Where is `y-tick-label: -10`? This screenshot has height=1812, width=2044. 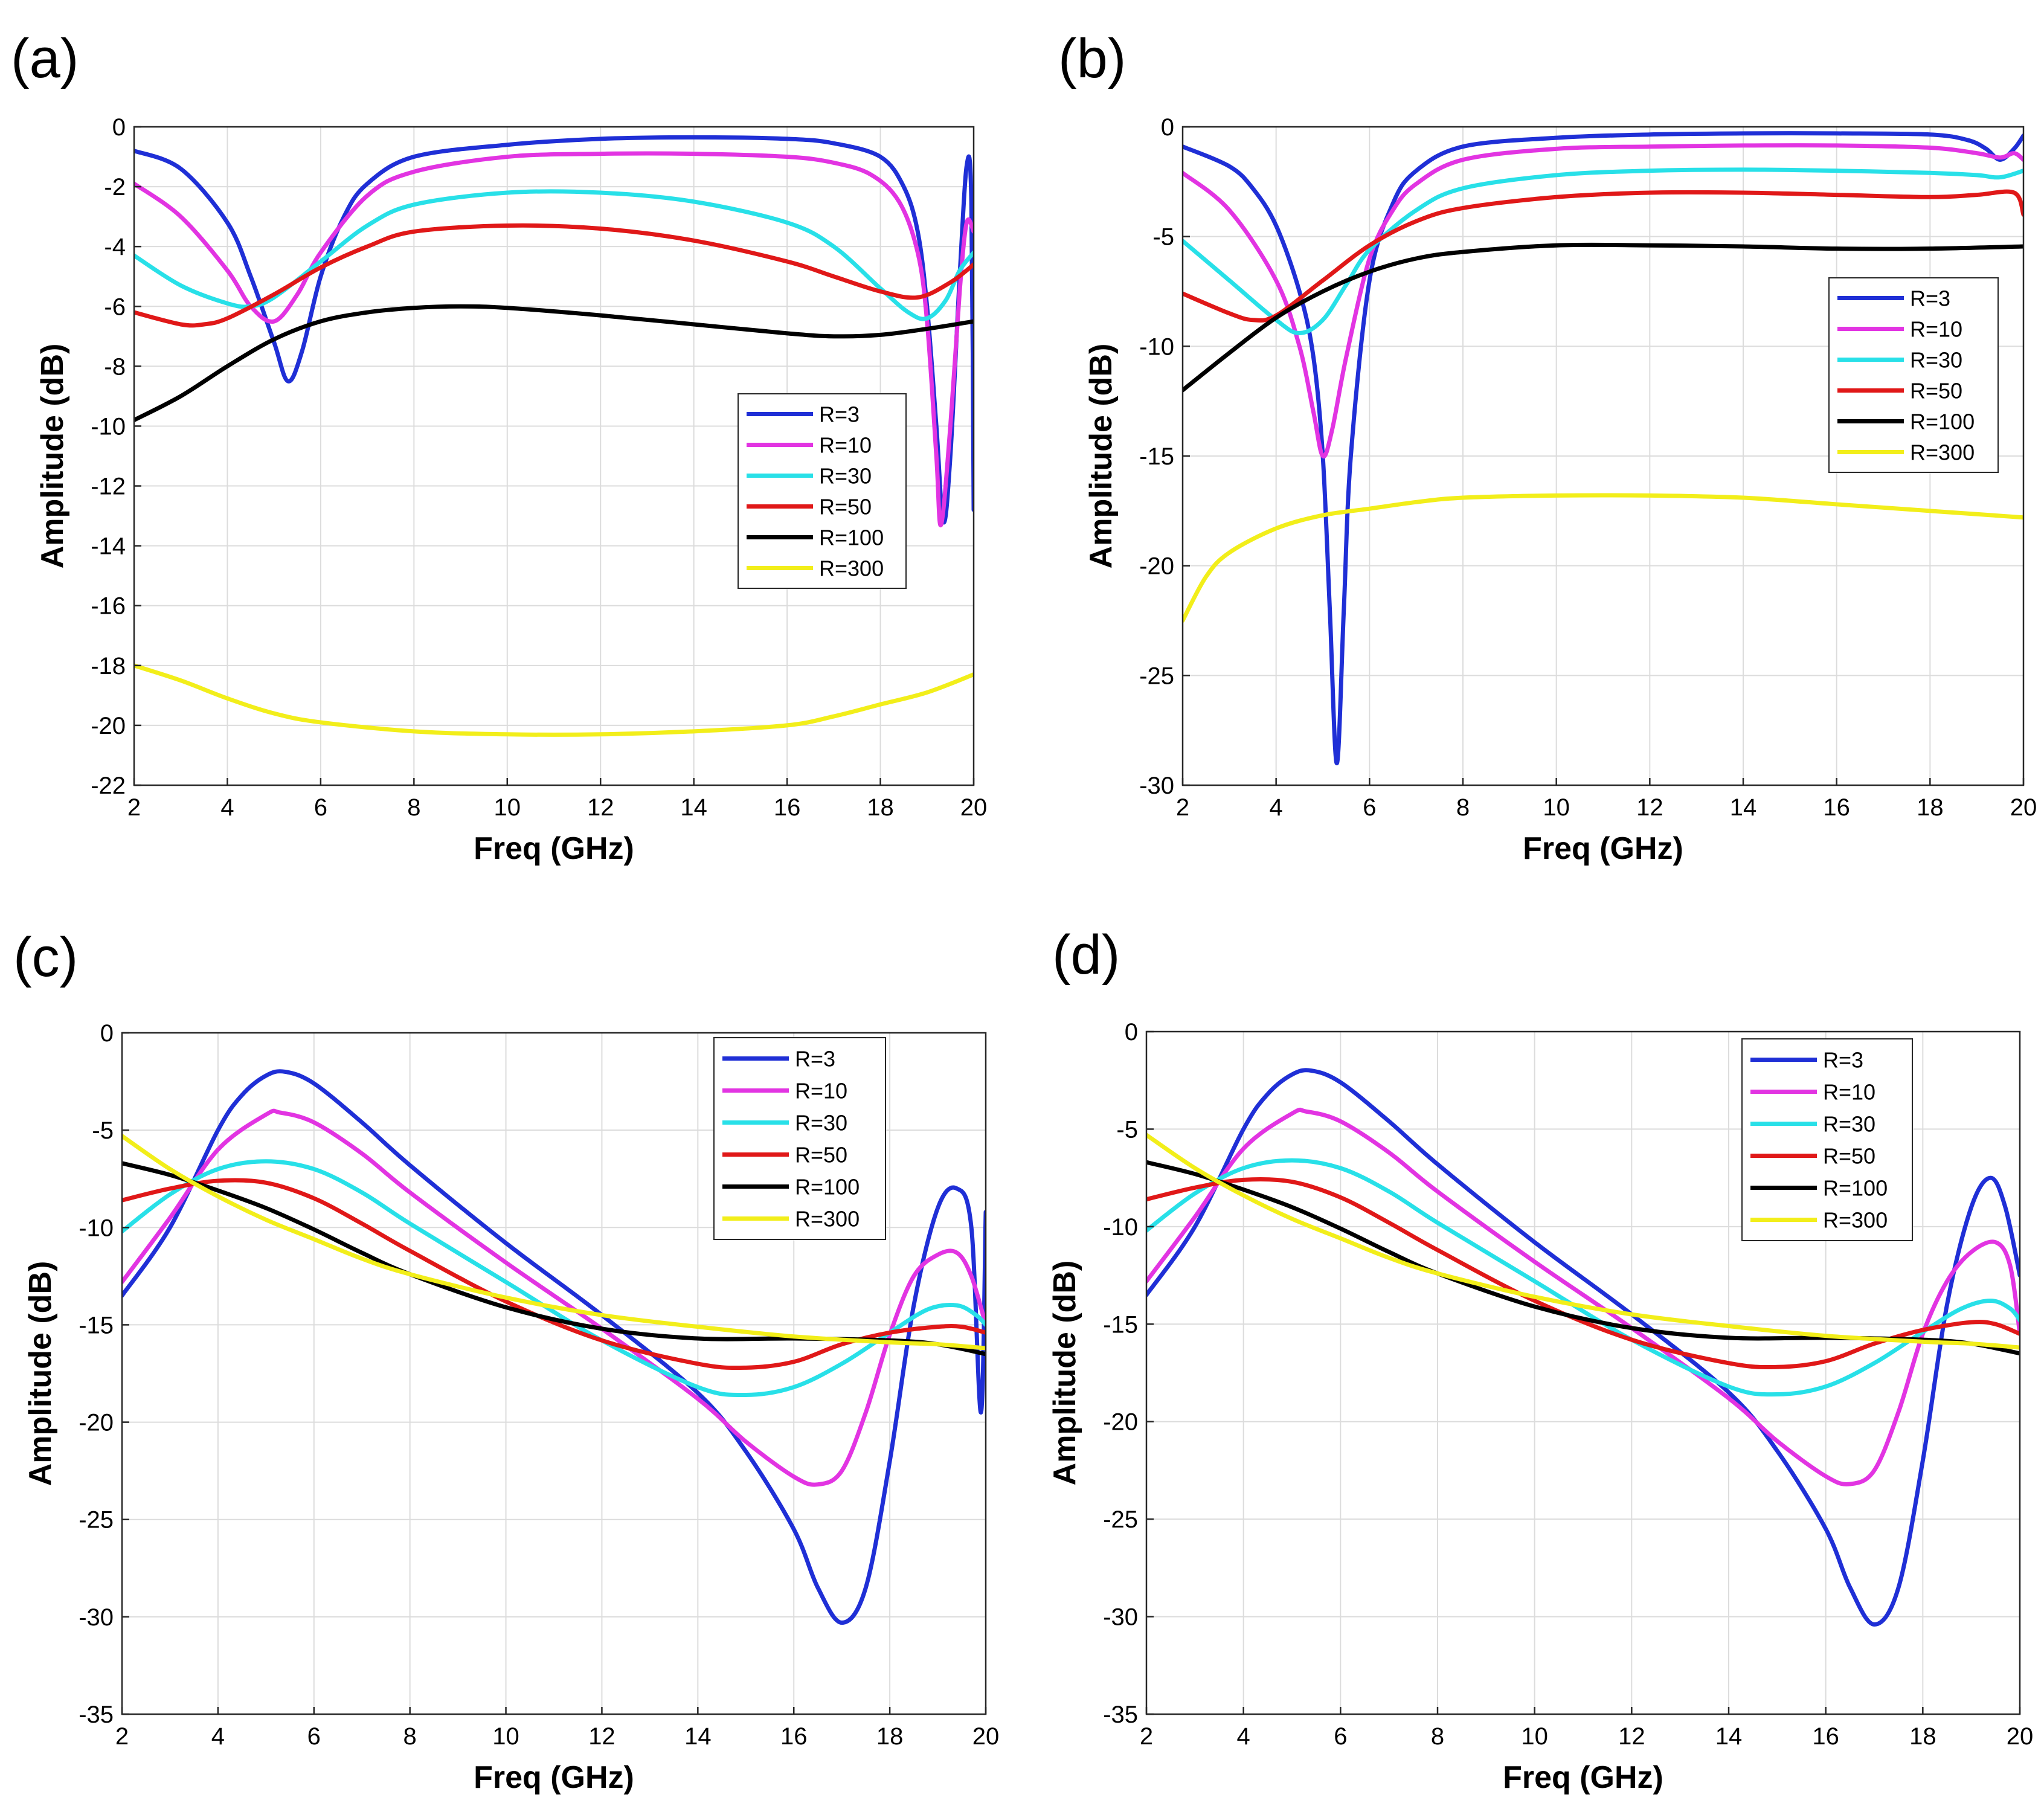 y-tick-label: -10 is located at coordinates (109, 426).